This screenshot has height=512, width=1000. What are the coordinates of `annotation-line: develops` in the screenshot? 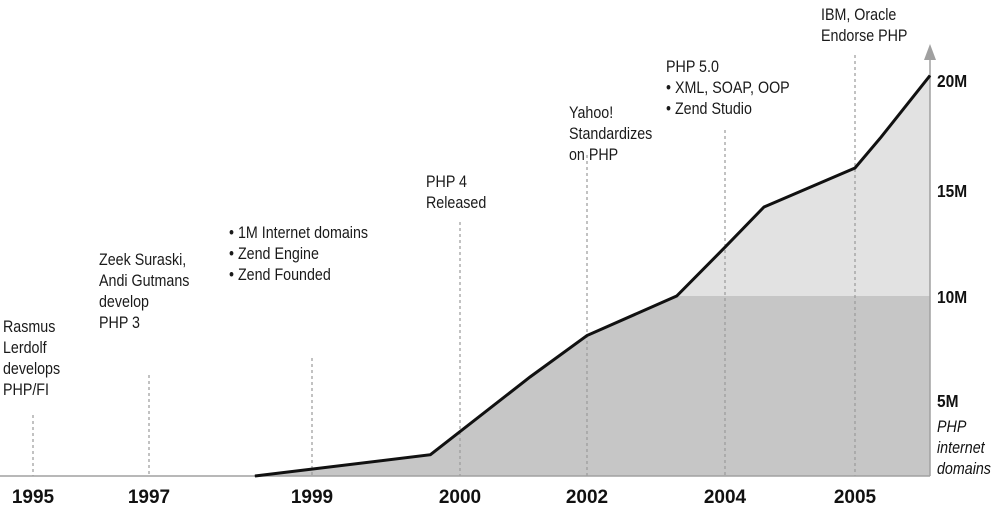 It's located at (31, 369).